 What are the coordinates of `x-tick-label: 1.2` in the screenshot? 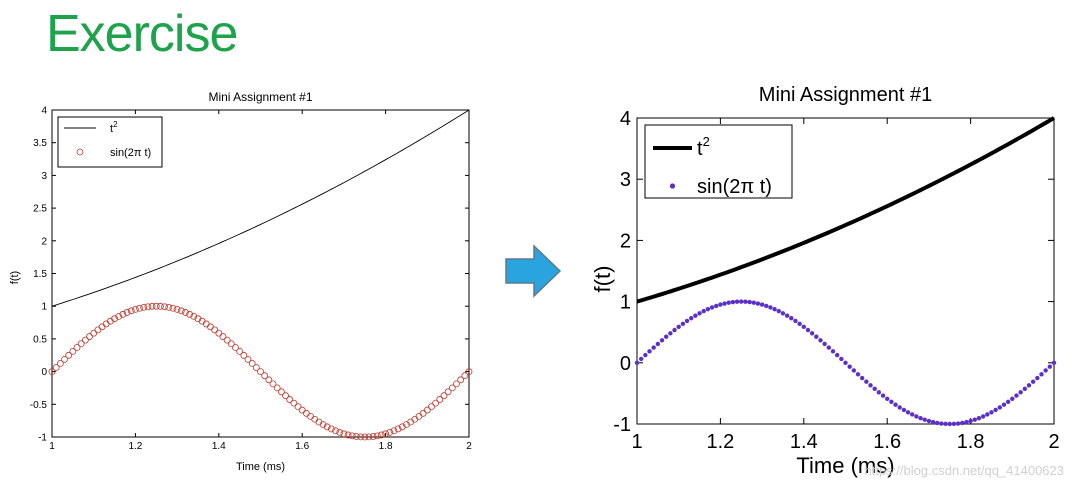 It's located at (720, 442).